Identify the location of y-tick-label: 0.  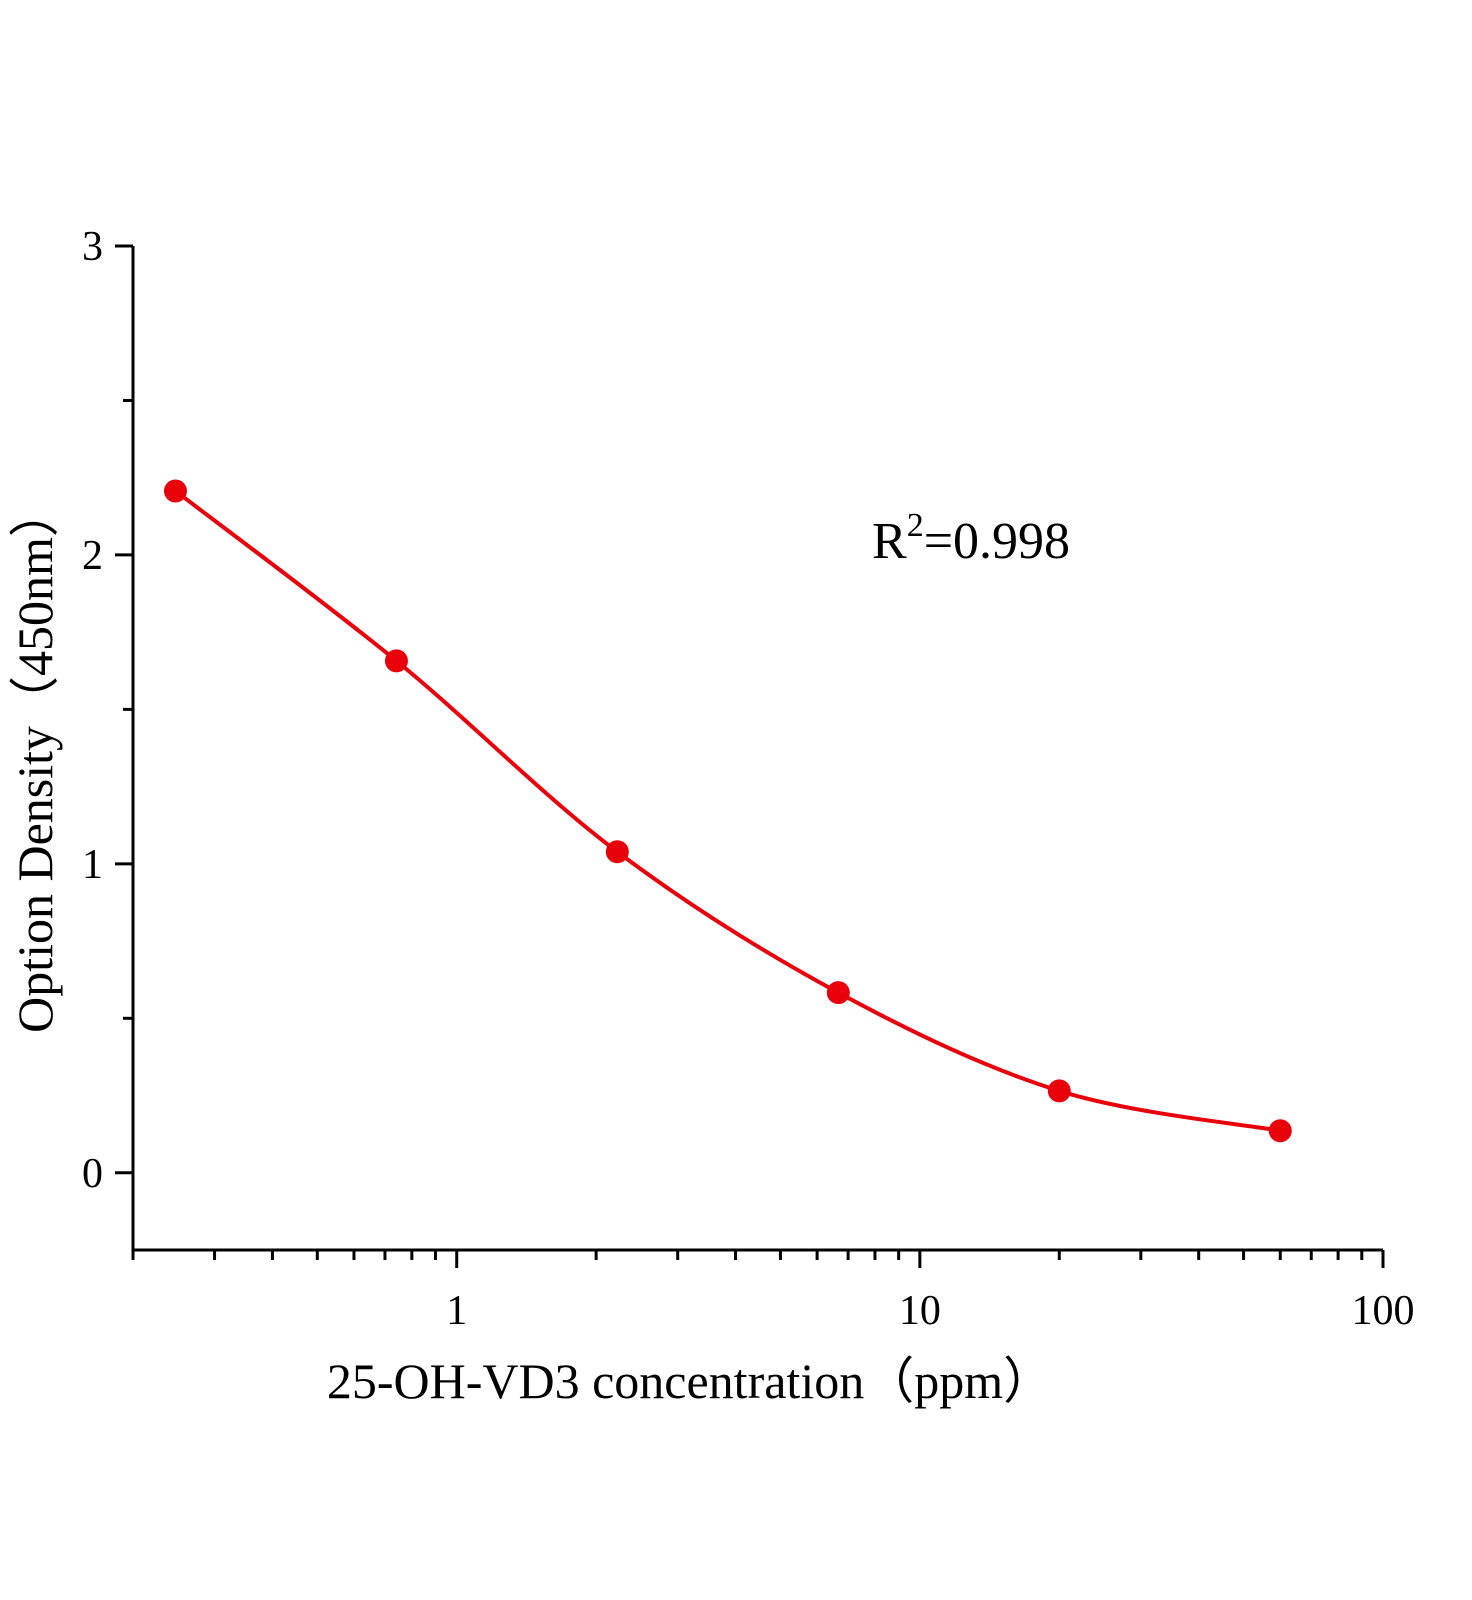
(92, 1174).